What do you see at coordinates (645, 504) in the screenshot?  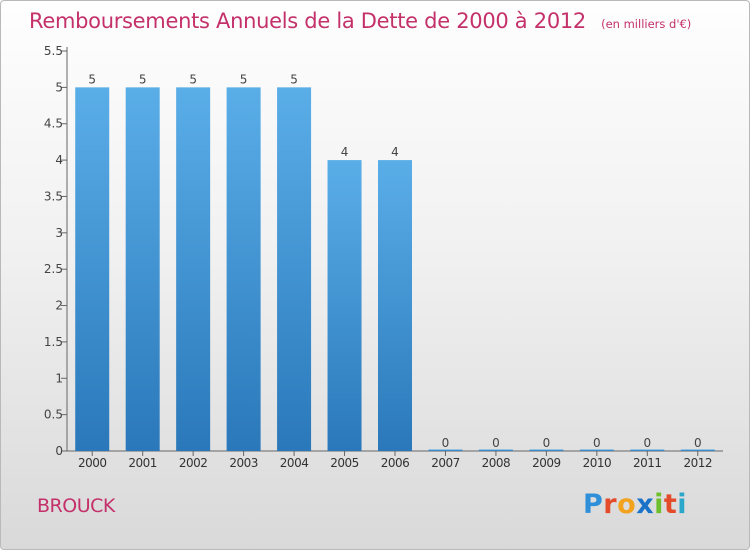 I see `logo-letter: x` at bounding box center [645, 504].